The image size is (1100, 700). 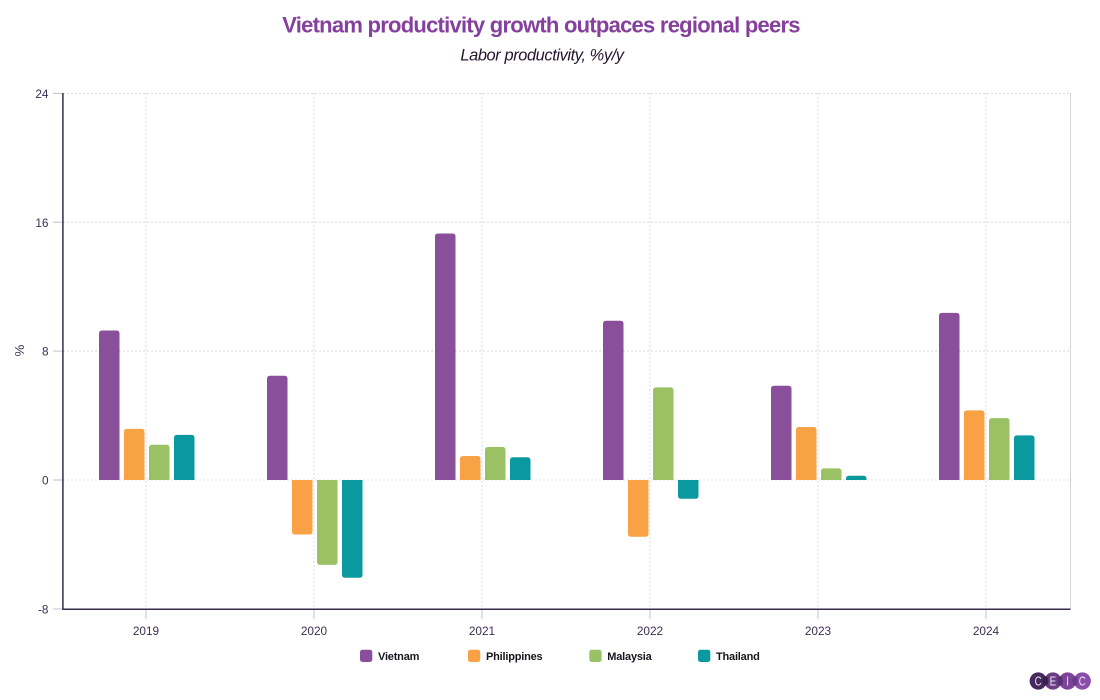 I want to click on svg-text: E, so click(x=1053, y=682).